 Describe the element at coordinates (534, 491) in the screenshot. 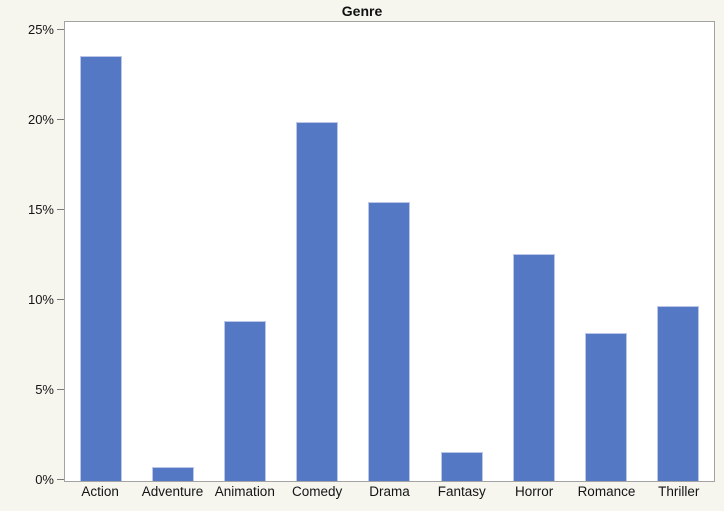

I see `x-tick-label-horror: Horror` at that location.